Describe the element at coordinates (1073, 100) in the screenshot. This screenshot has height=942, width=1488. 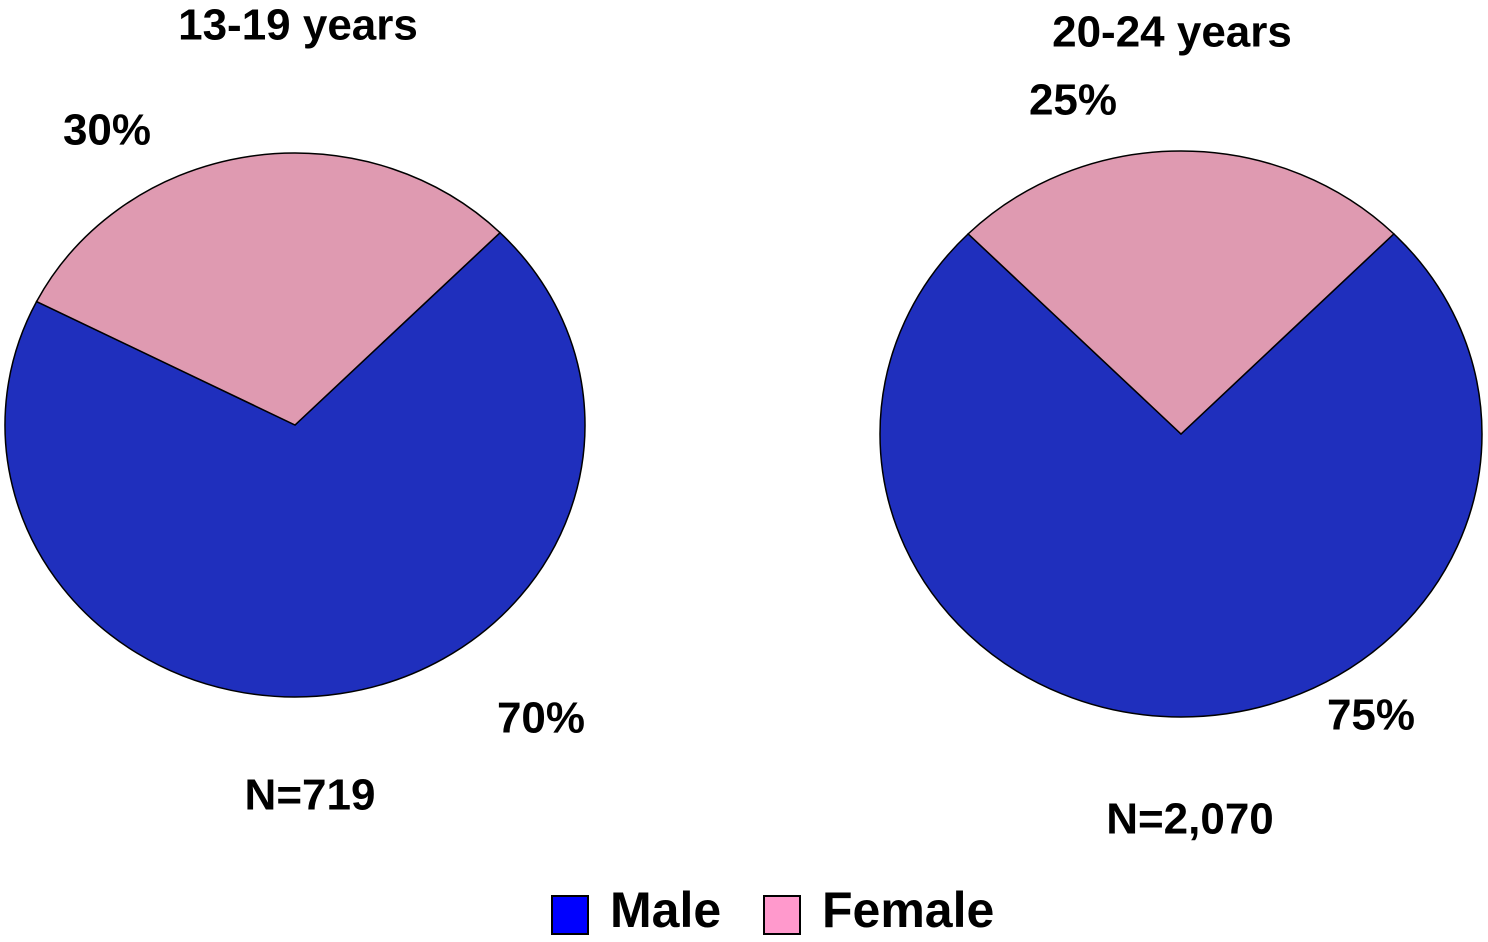
I see `value-label: 25%` at that location.